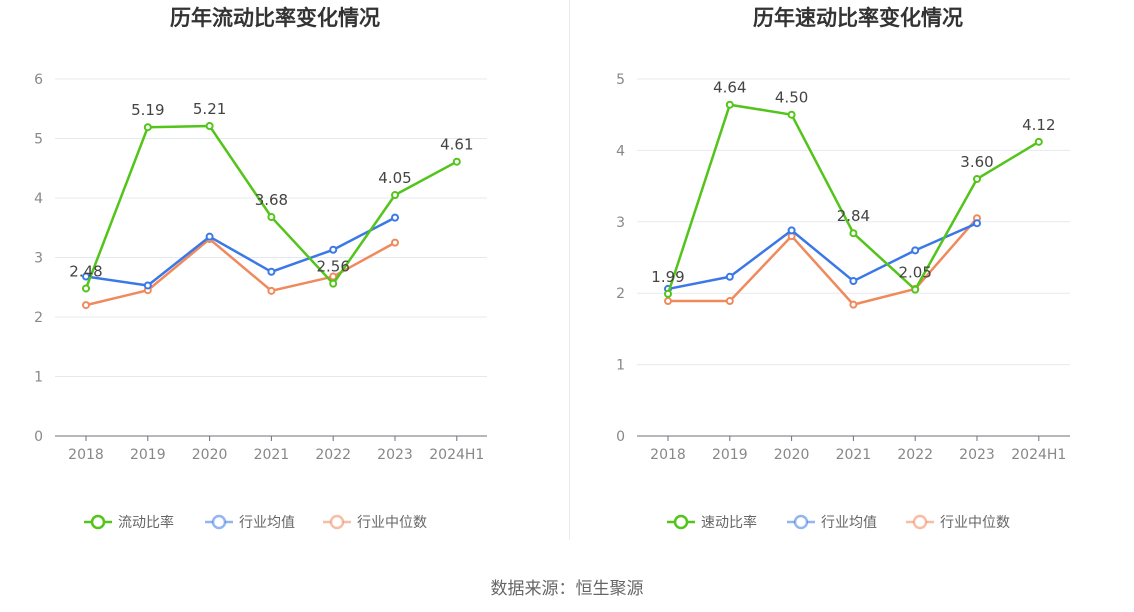 Image resolution: width=1134 pixels, height=612 pixels. What do you see at coordinates (1038, 125) in the screenshot?
I see `data-label: 4.12` at bounding box center [1038, 125].